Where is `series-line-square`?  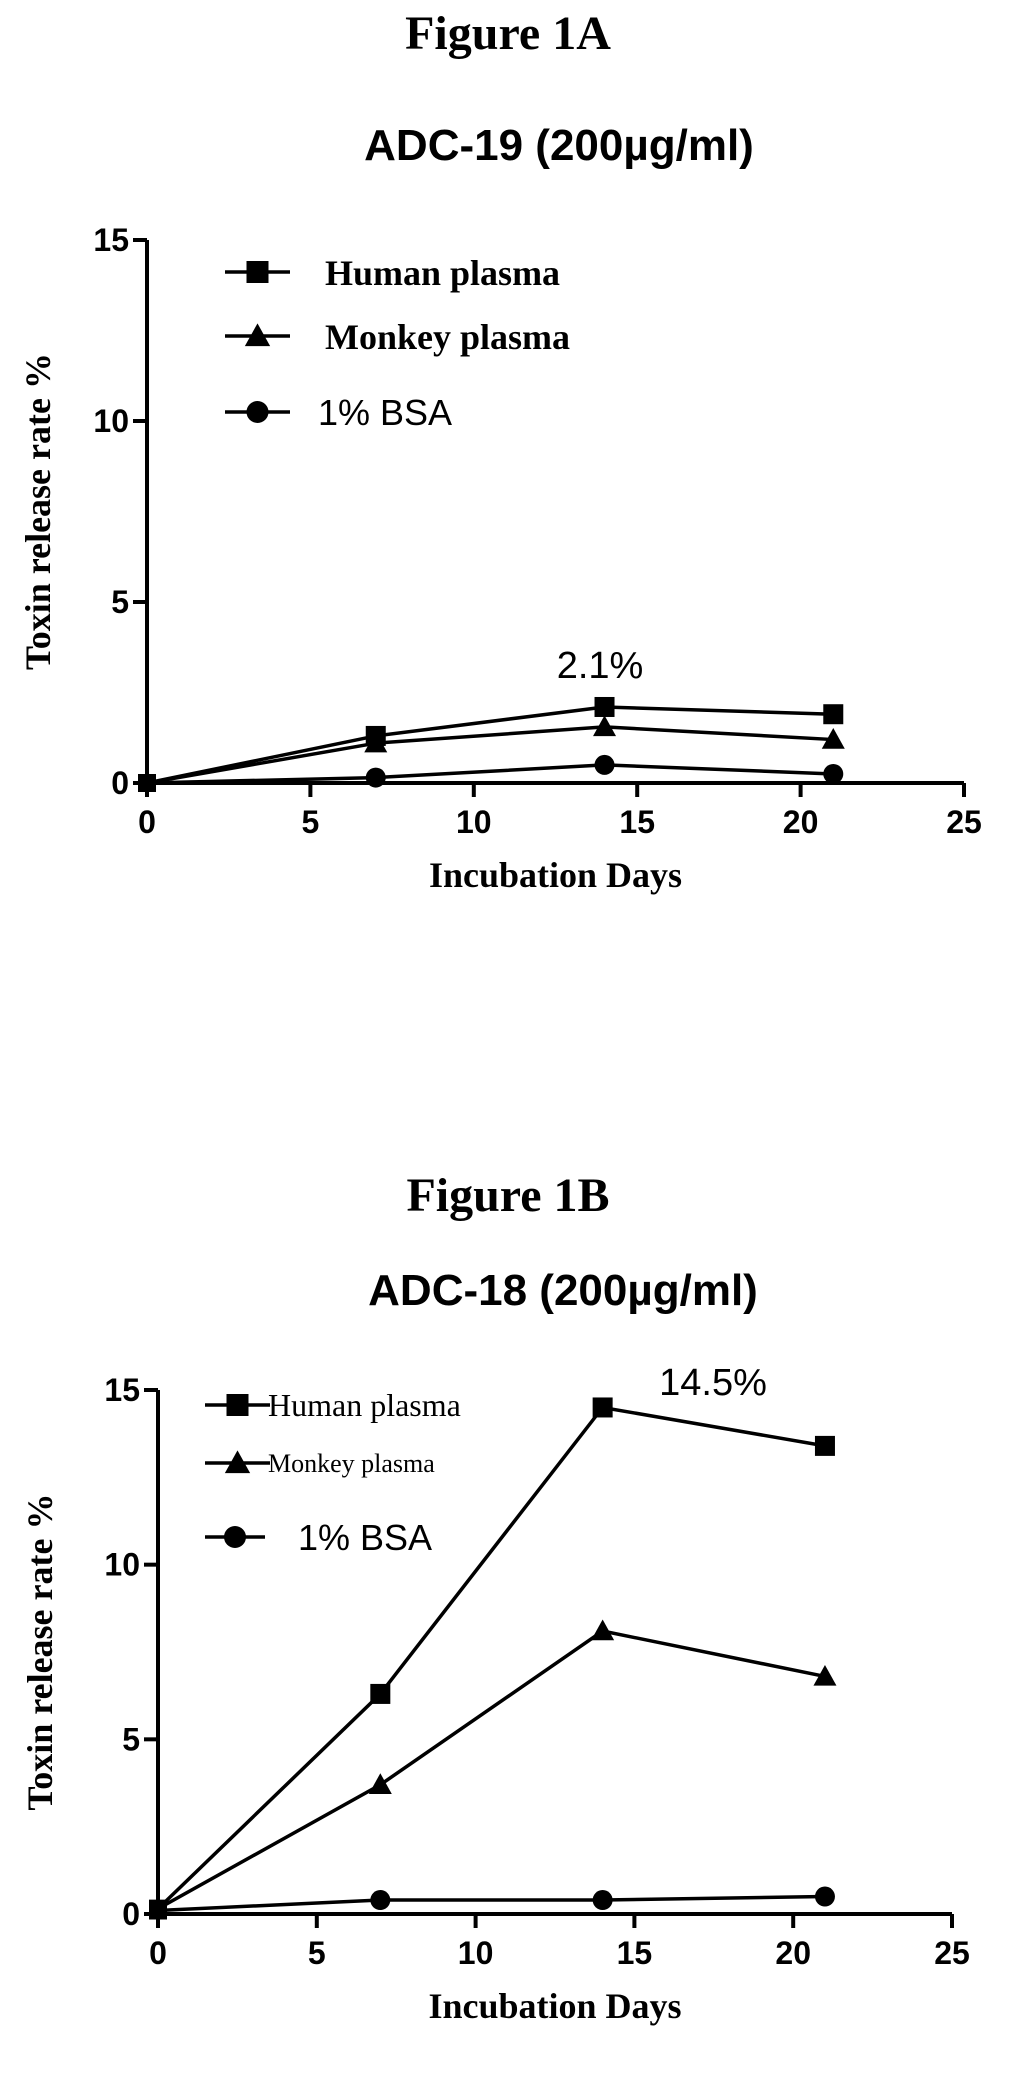
series-line-square is located at coordinates (490, 745).